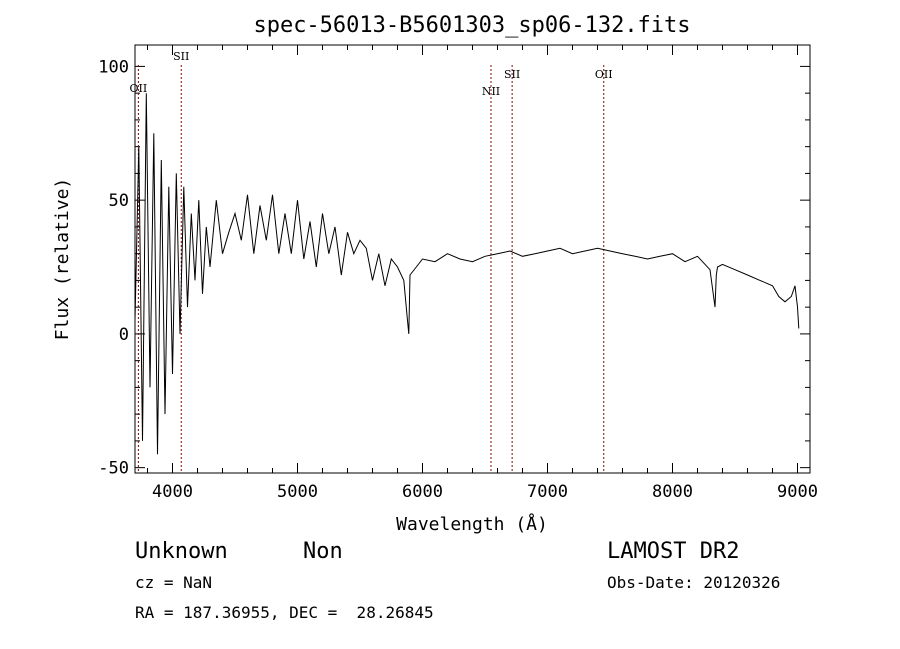  I want to click on x-axis-label: Wavelength (Å), so click(472, 524).